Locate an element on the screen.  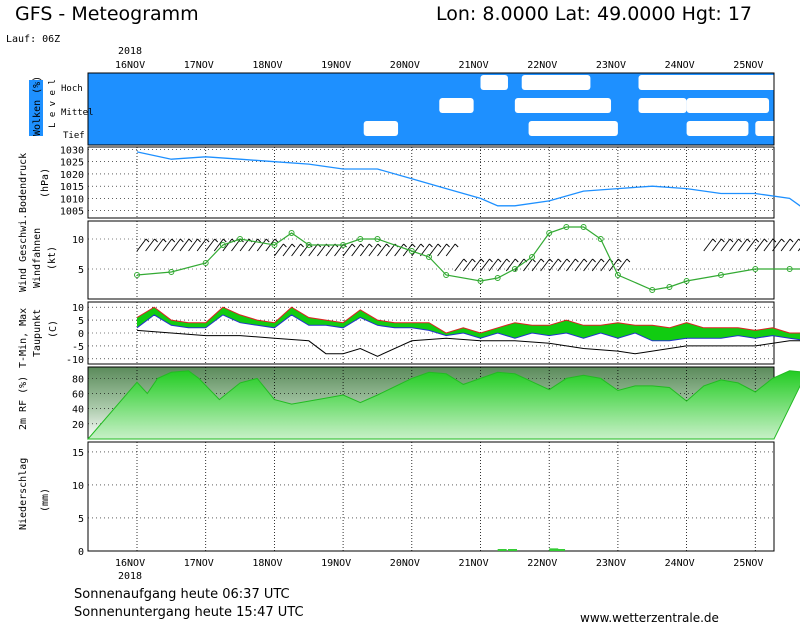
precipitation-ylabel: Niederschlag is located at coordinates (23, 494).